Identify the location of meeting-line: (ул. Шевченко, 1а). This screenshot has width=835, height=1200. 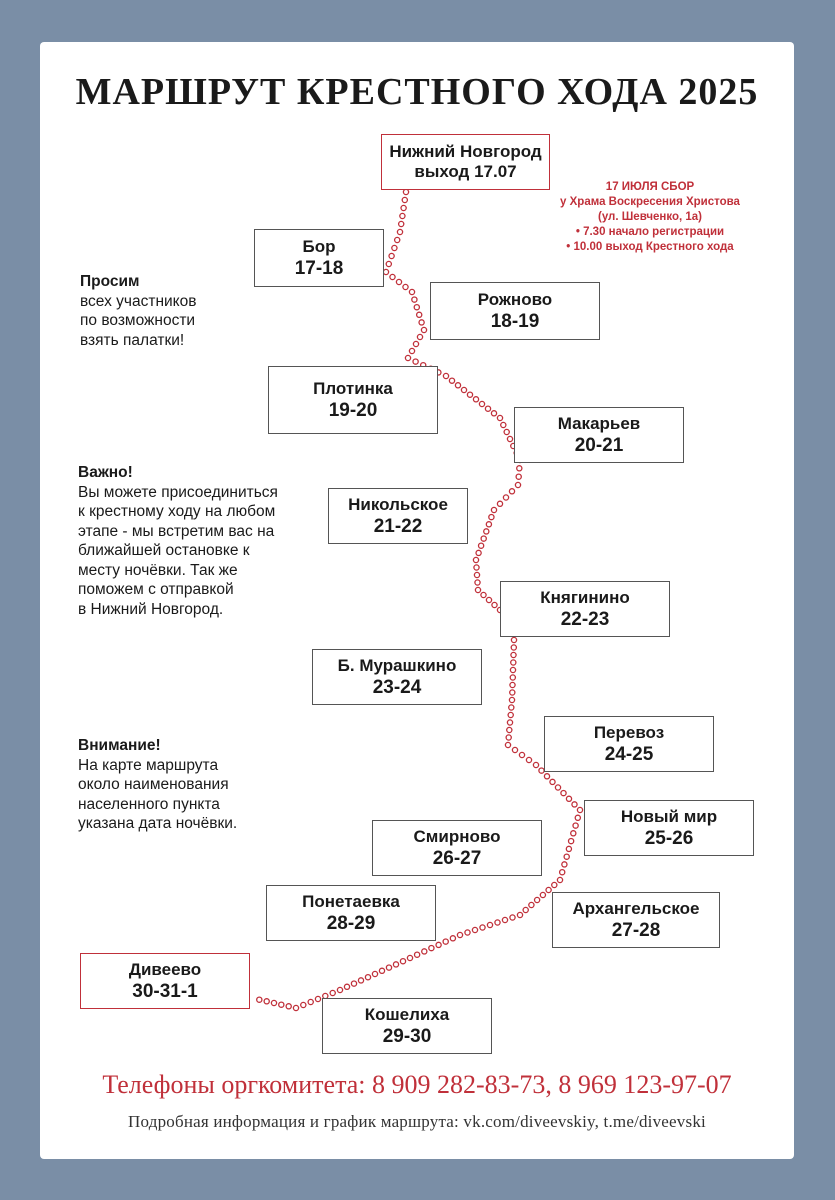
(649, 217).